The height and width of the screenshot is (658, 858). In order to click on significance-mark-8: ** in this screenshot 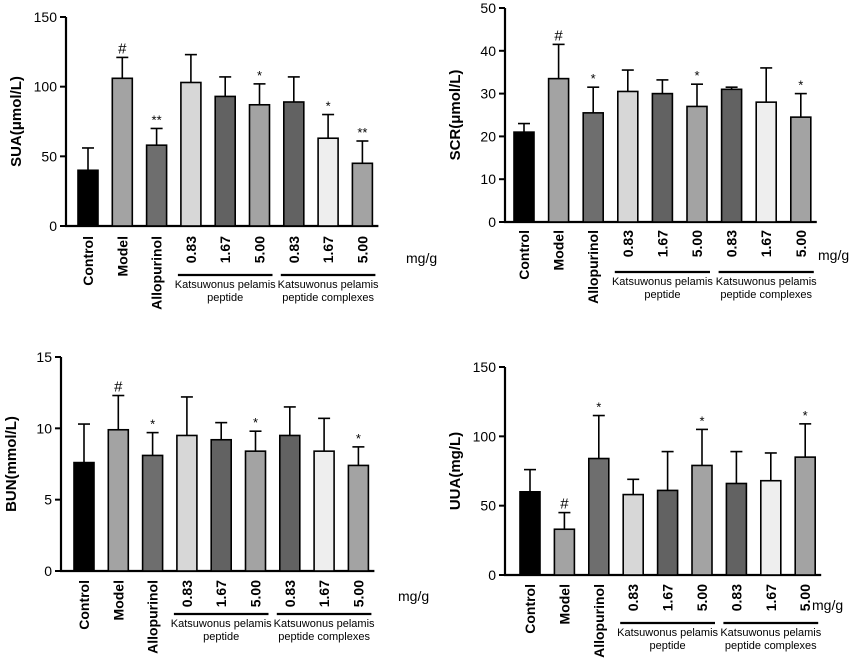, I will do `click(362, 132)`.